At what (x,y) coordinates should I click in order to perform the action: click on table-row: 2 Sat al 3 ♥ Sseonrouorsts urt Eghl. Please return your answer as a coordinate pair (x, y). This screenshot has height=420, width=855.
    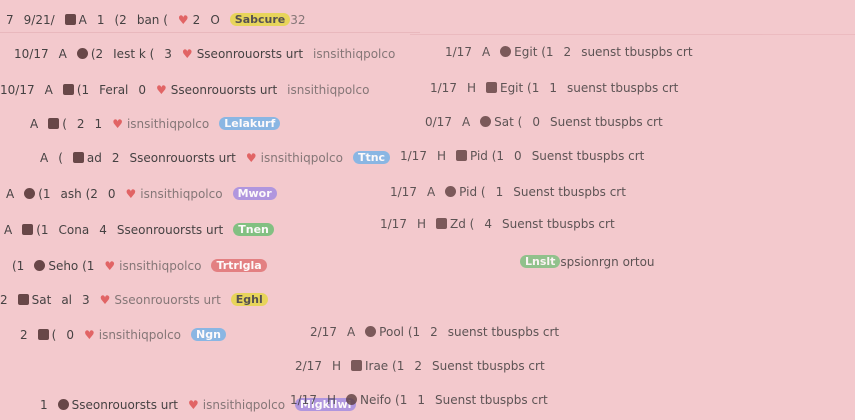
    Looking at the image, I should click on (134, 299).